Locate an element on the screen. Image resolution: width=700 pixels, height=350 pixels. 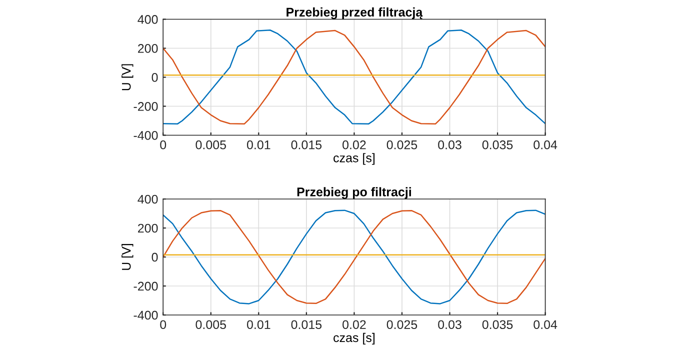
chart-title: Przebieg po filtracji is located at coordinates (354, 193).